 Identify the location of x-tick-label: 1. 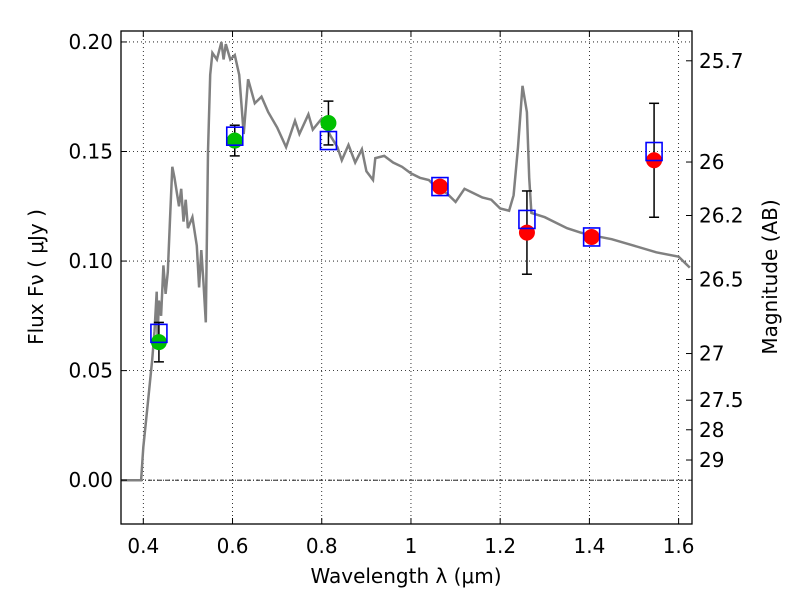
(411, 546).